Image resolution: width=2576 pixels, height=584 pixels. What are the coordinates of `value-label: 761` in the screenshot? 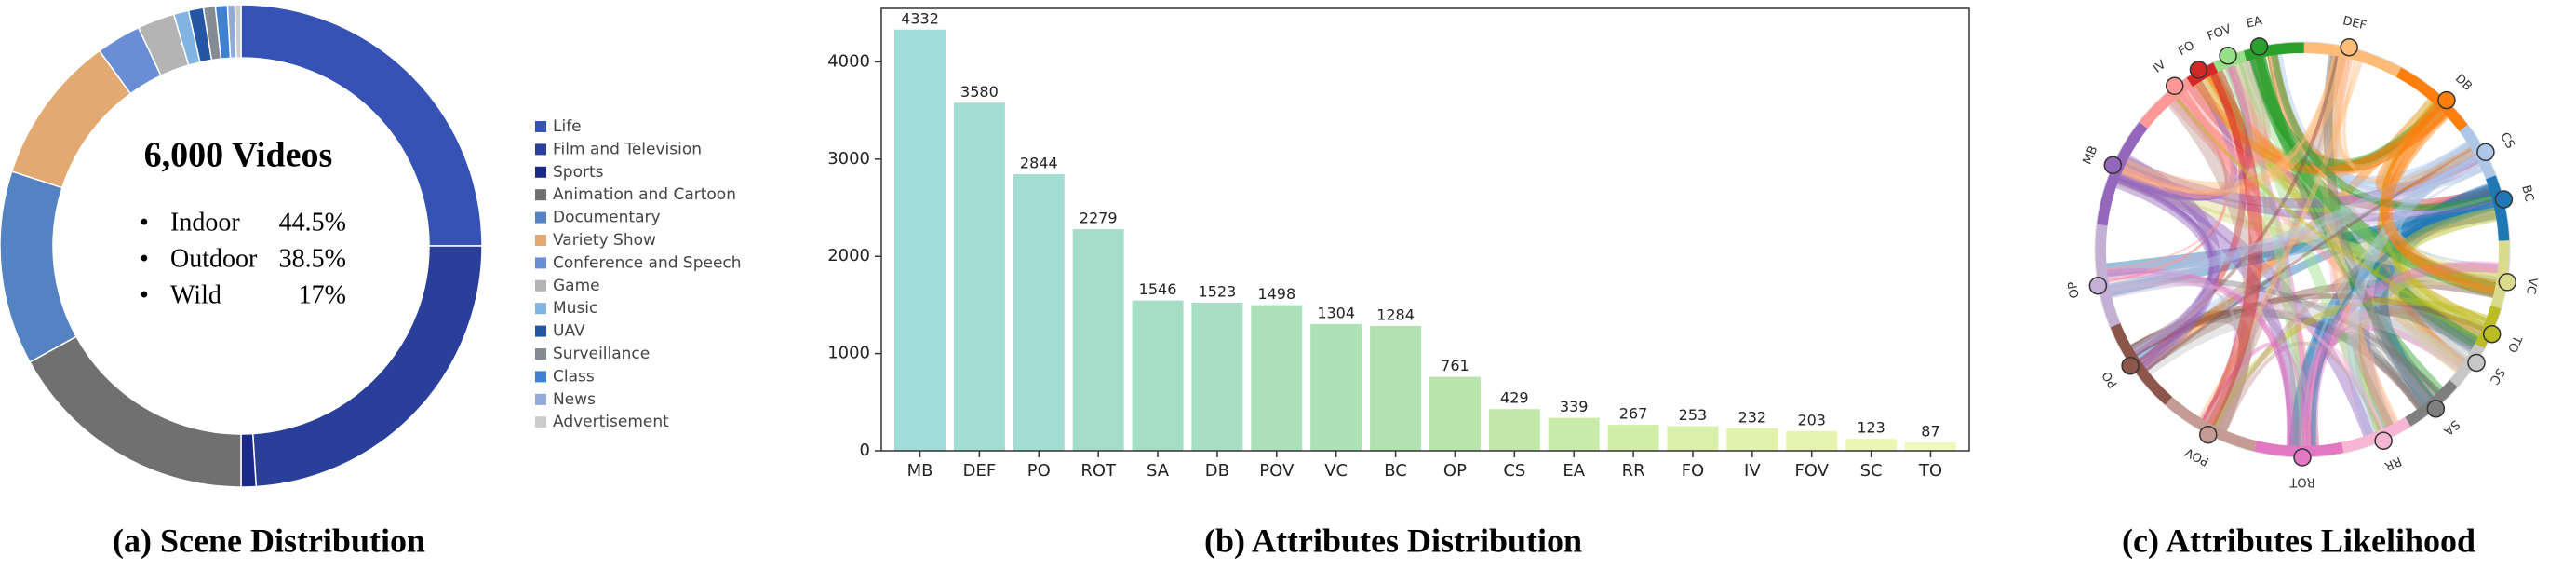 It's located at (1455, 365).